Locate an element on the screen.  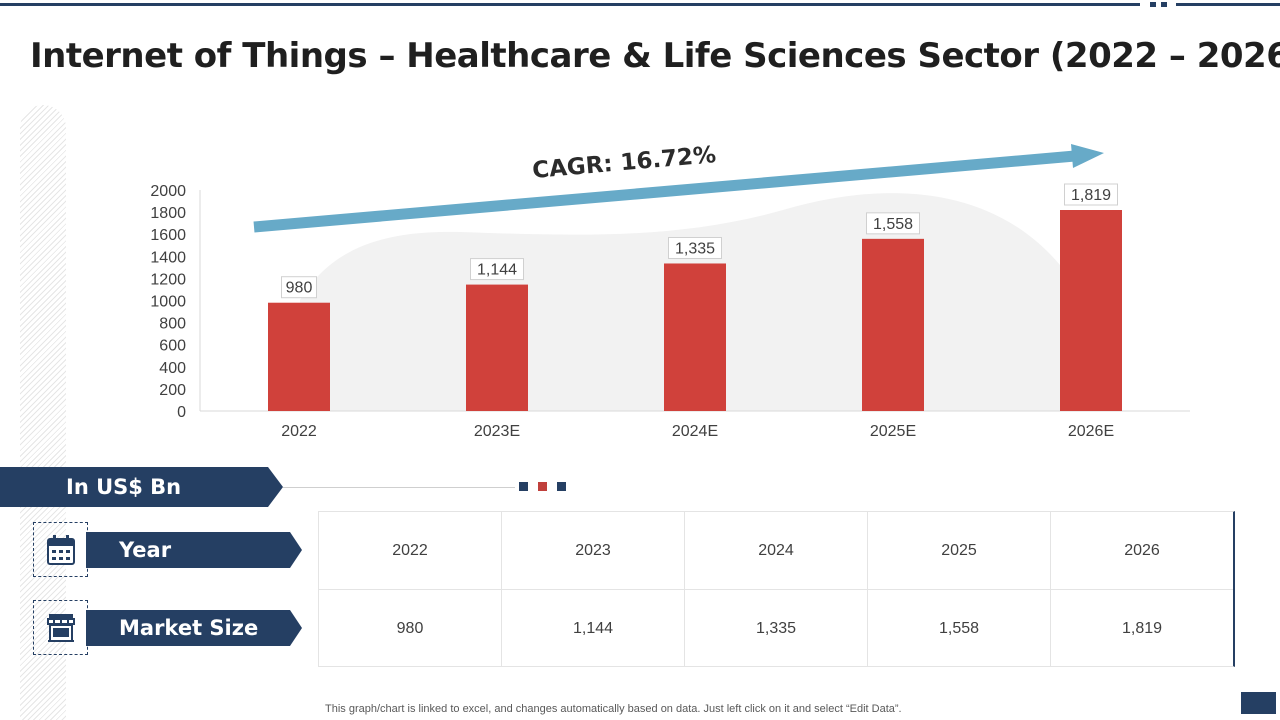
x-axis-labels: 2022 2023E 2024E 2025E 2026E is located at coordinates (697, 431).